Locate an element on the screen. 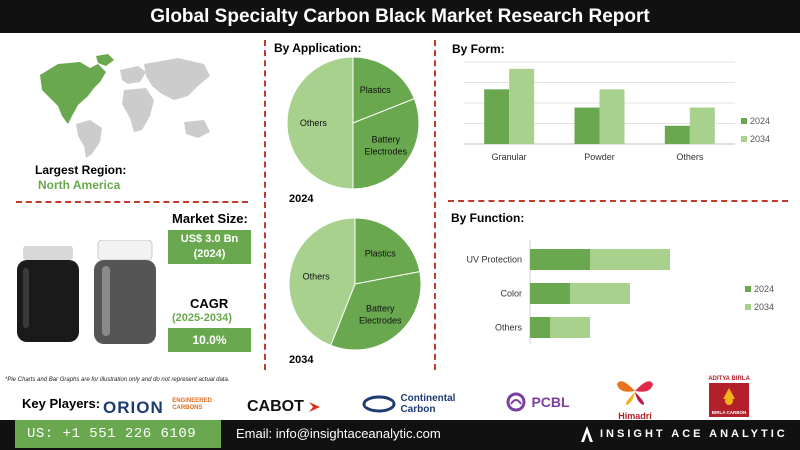 The height and width of the screenshot is (450, 800). brand-text: INSIGHT ACE ANALYTIC is located at coordinates (694, 434).